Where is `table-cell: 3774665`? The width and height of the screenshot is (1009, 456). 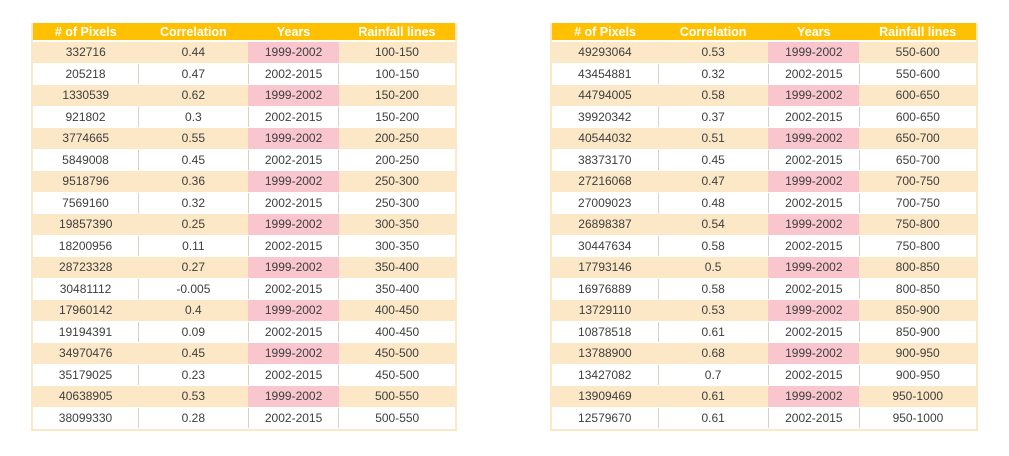 table-cell: 3774665 is located at coordinates (86, 138).